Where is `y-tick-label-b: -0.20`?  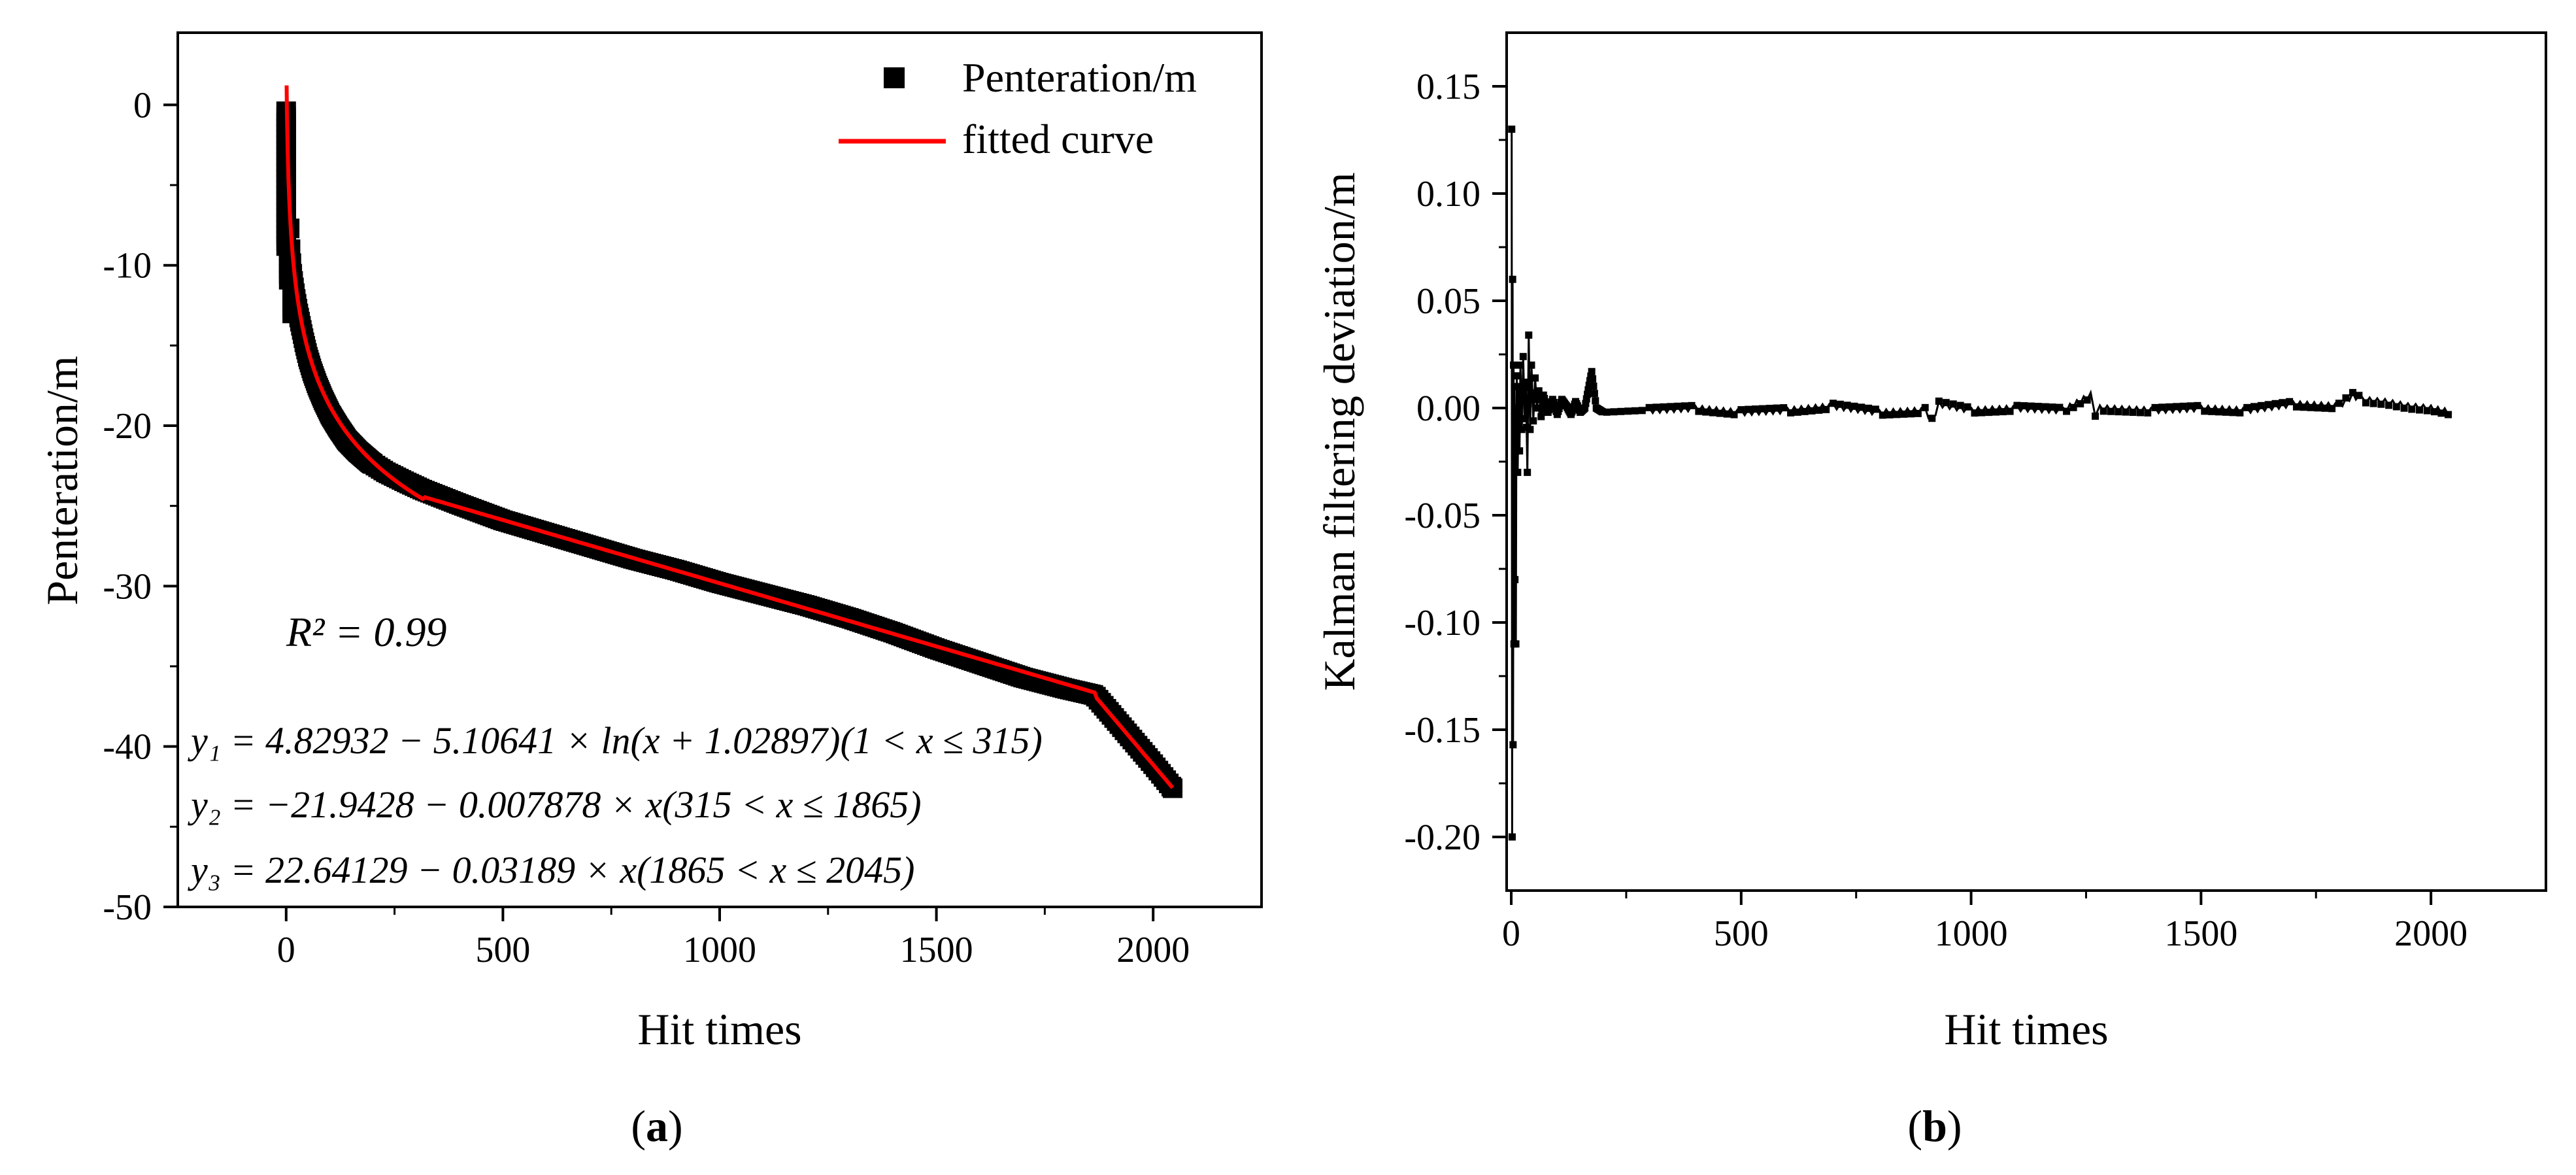 y-tick-label-b: -0.20 is located at coordinates (1442, 837).